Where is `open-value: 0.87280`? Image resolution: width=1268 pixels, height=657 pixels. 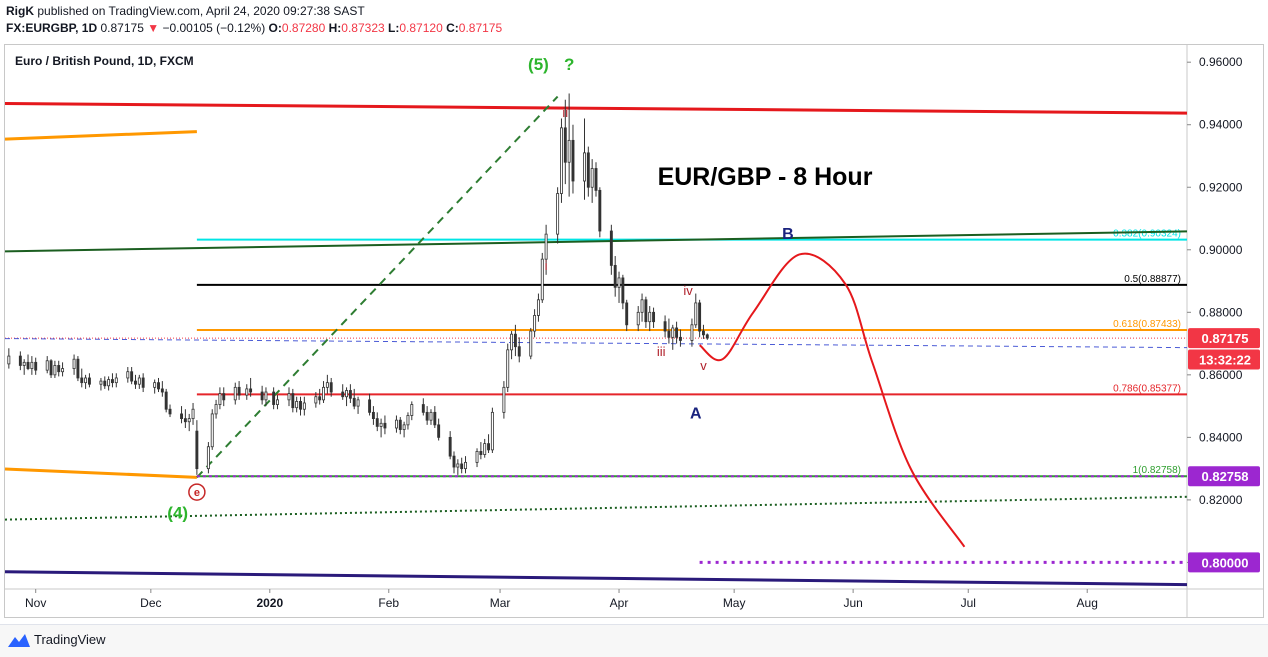 open-value: 0.87280 is located at coordinates (303, 28).